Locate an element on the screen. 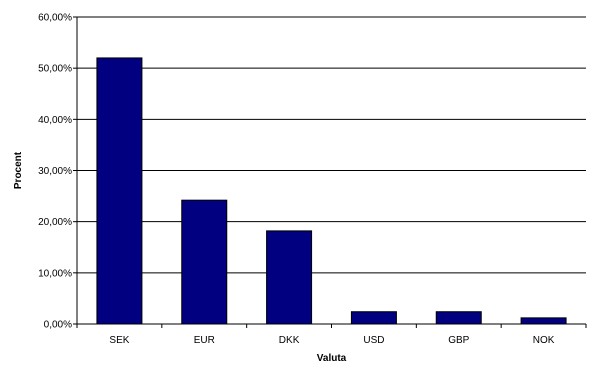  y-tick-label: 30,00% is located at coordinates (55, 171).